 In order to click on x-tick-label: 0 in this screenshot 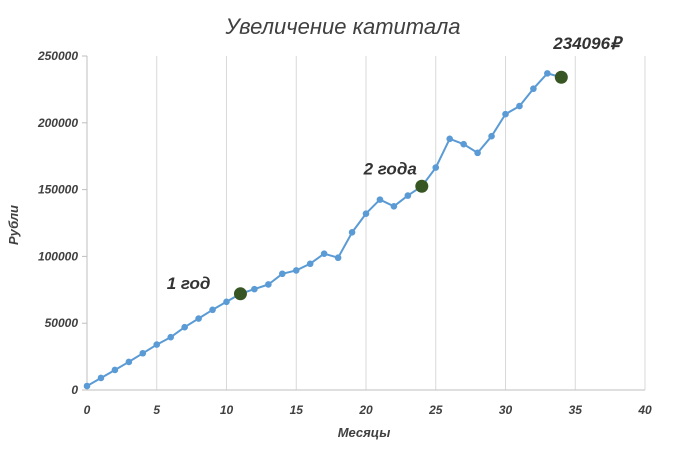, I will do `click(87, 410)`.